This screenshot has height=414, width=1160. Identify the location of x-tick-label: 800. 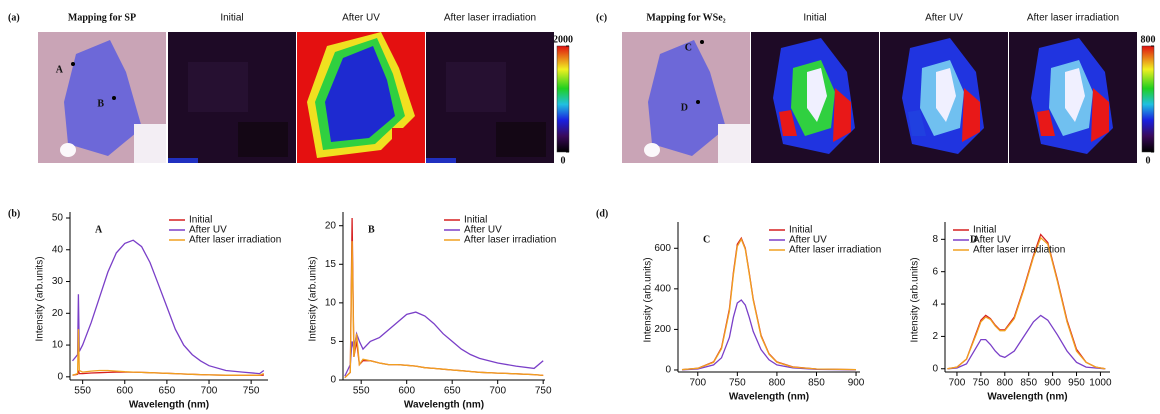
(777, 383).